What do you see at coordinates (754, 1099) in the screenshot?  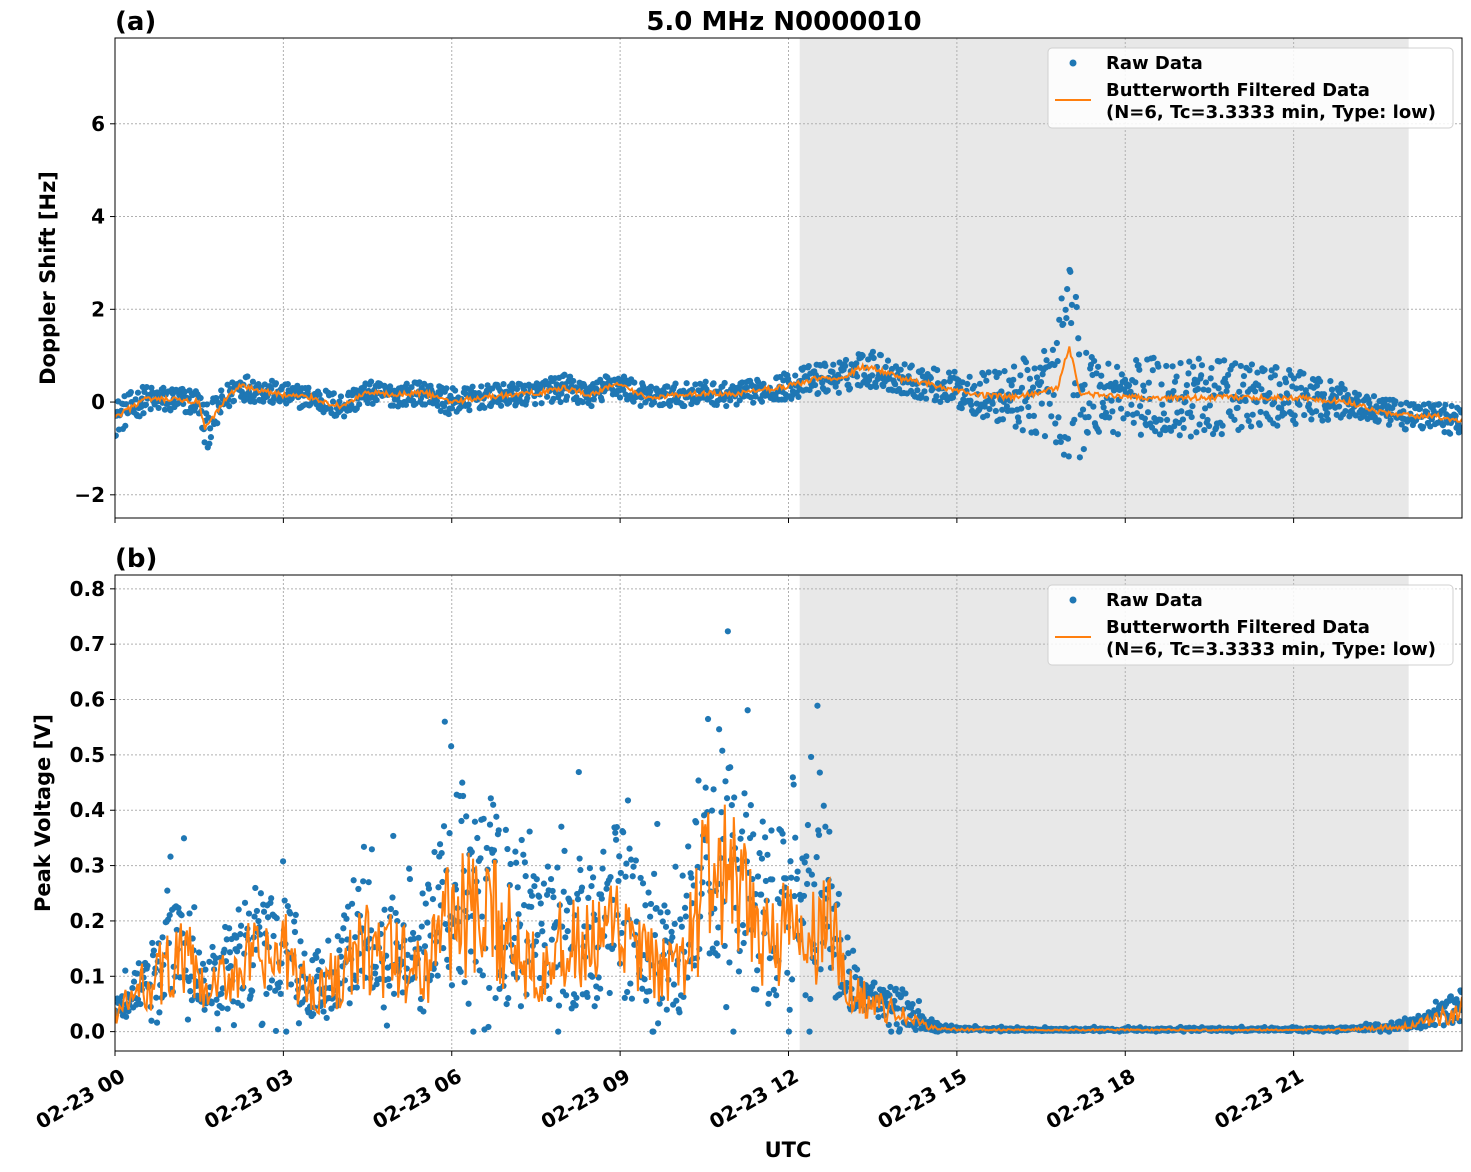 I see `x-tick-label-4: 02-23 12` at bounding box center [754, 1099].